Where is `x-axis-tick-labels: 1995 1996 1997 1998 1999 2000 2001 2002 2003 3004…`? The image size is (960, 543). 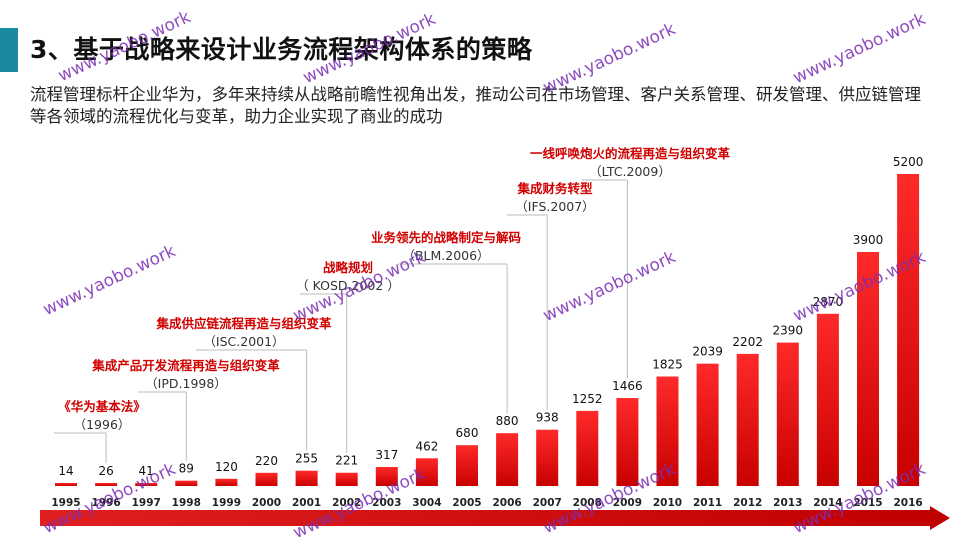
x-axis-tick-labels: 1995 1996 1997 1998 1999 2000 2001 2002 2003 3004… is located at coordinates (486, 503).